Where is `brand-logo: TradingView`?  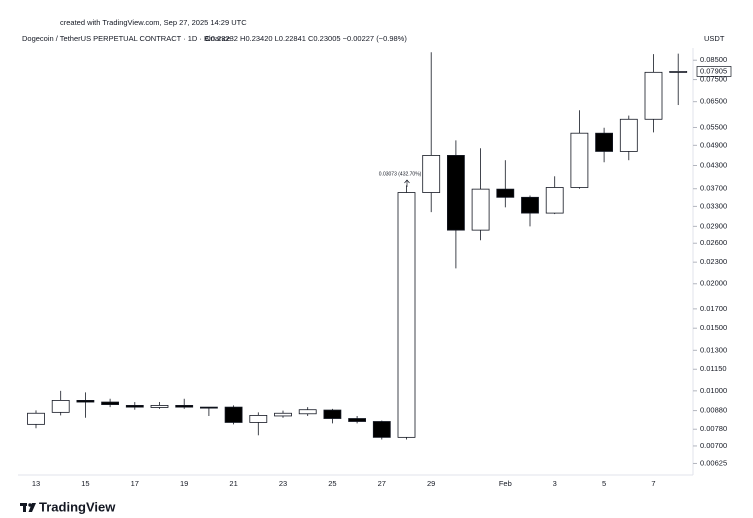
brand-logo: TradingView is located at coordinates (68, 506).